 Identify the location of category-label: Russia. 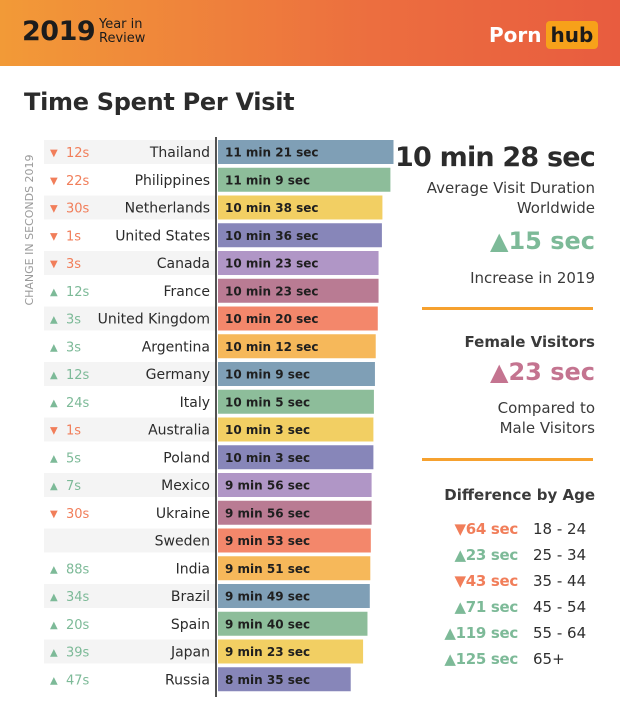
(187, 680).